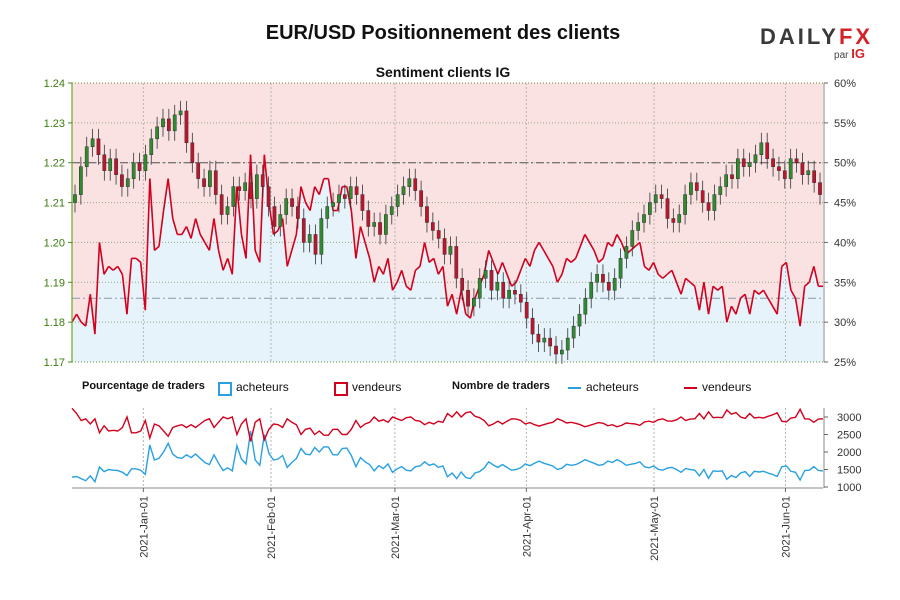 The height and width of the screenshot is (600, 900). Describe the element at coordinates (845, 243) in the screenshot. I see `y-right-tick-label: 40%` at that location.